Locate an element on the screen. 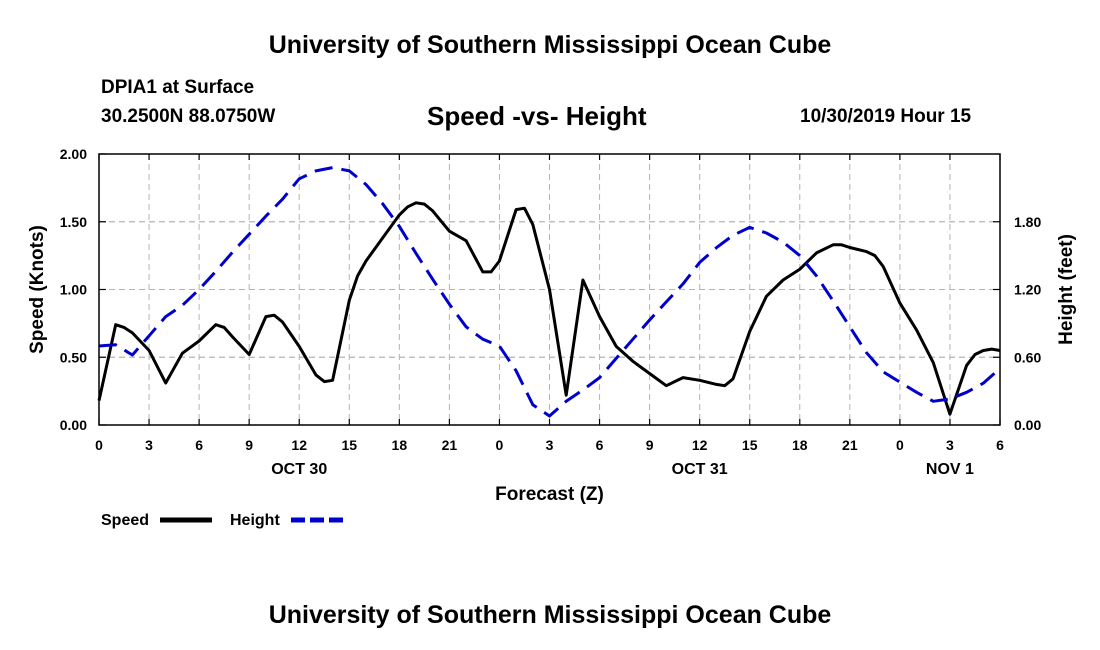 Image resolution: width=1100 pixels, height=650 pixels. x-date-label: NOV 1 is located at coordinates (950, 469).